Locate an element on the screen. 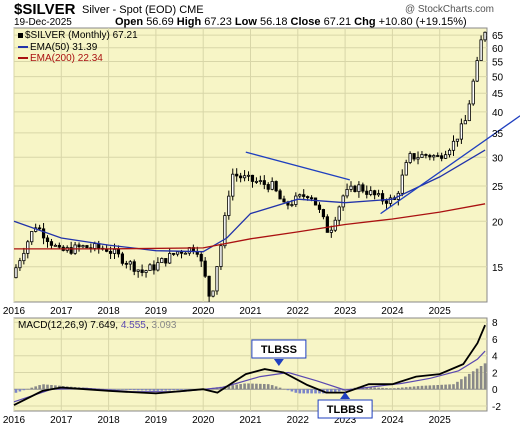 This screenshot has width=520, height=429. annotation-arrow-up is located at coordinates (345, 395).